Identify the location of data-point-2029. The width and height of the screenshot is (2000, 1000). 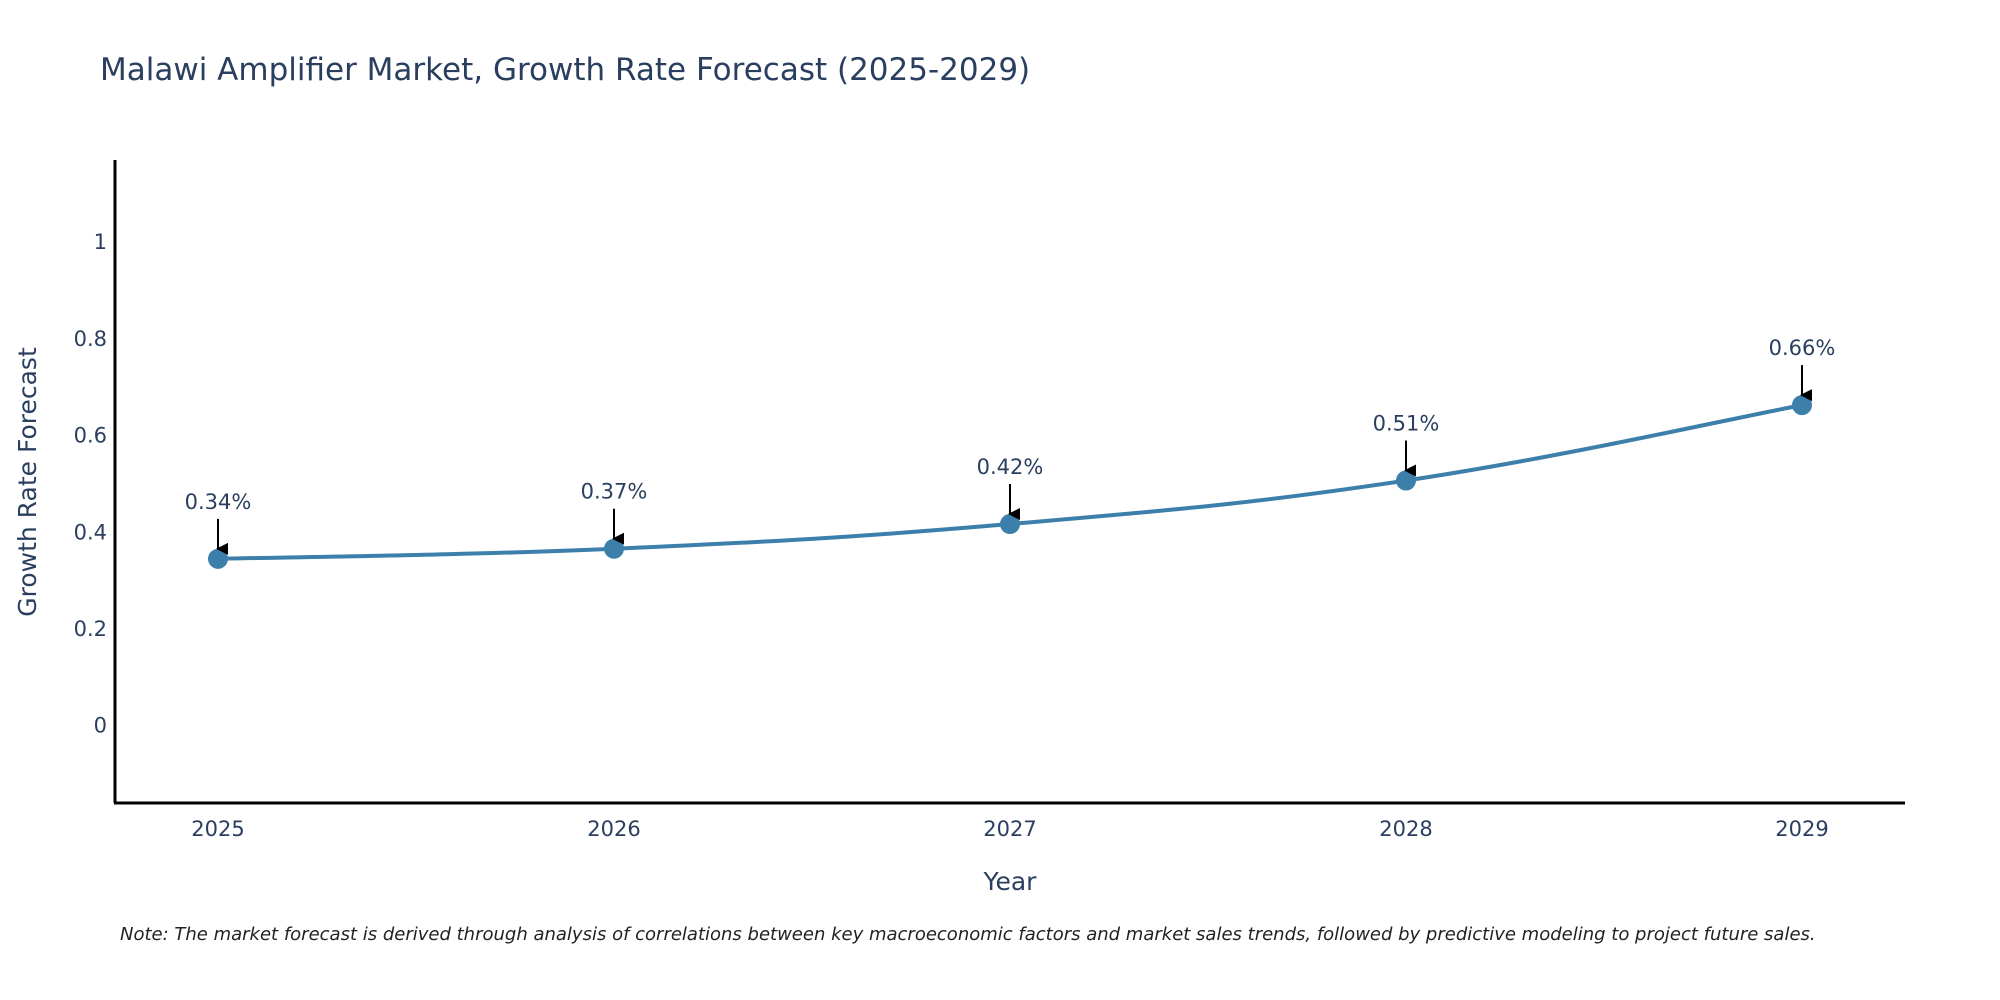
(1802, 405).